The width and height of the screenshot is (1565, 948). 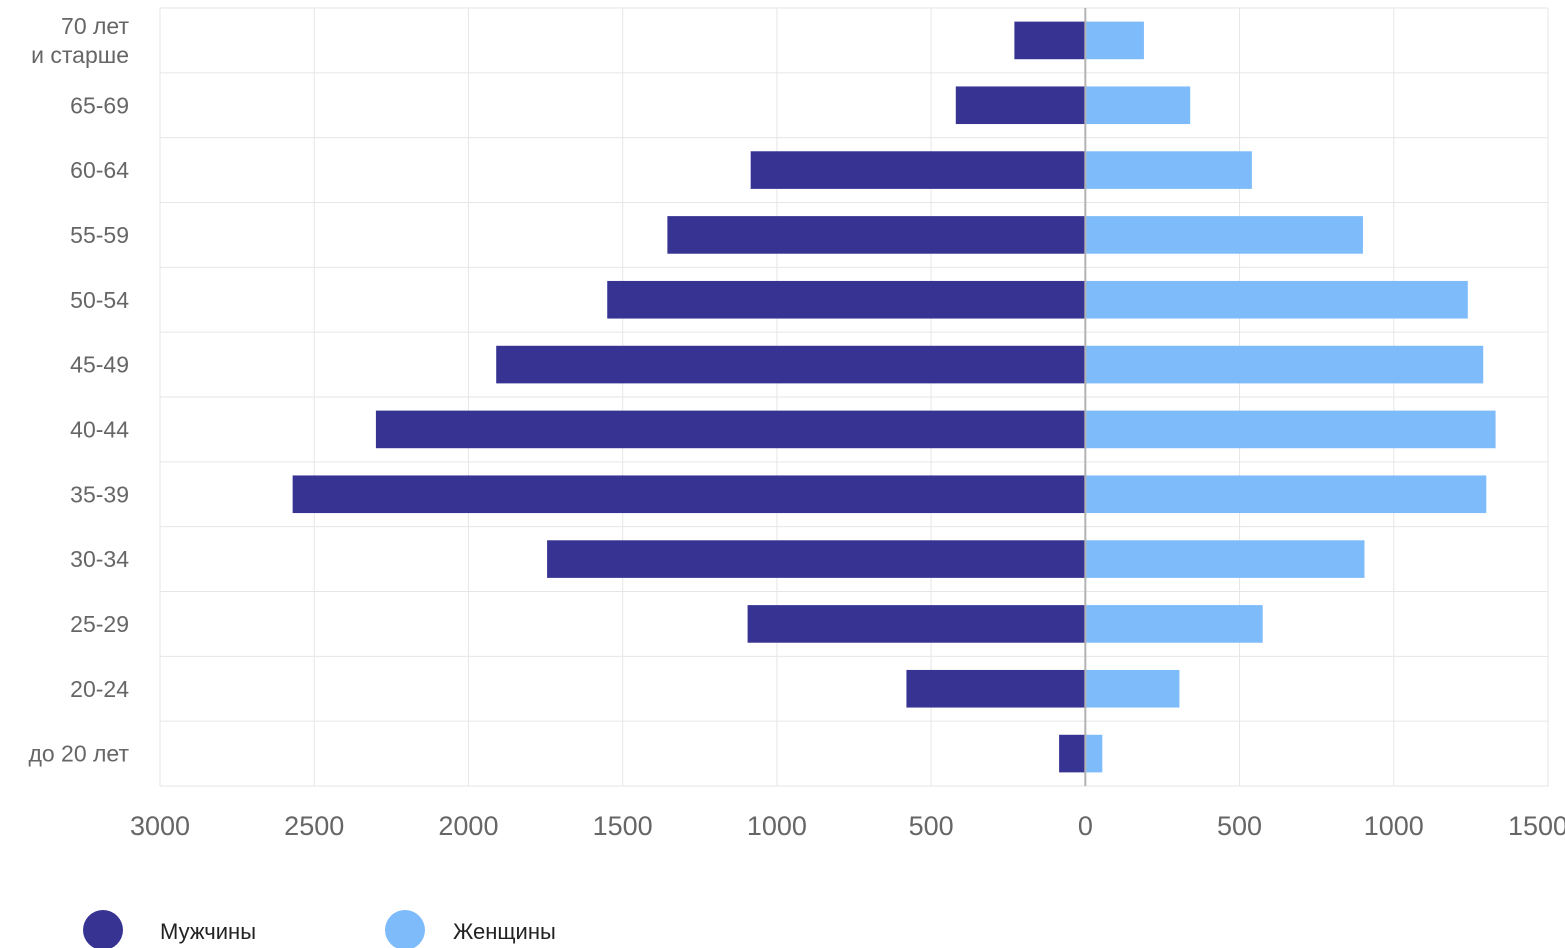 I want to click on category-label-1: 65-69, so click(x=99, y=105).